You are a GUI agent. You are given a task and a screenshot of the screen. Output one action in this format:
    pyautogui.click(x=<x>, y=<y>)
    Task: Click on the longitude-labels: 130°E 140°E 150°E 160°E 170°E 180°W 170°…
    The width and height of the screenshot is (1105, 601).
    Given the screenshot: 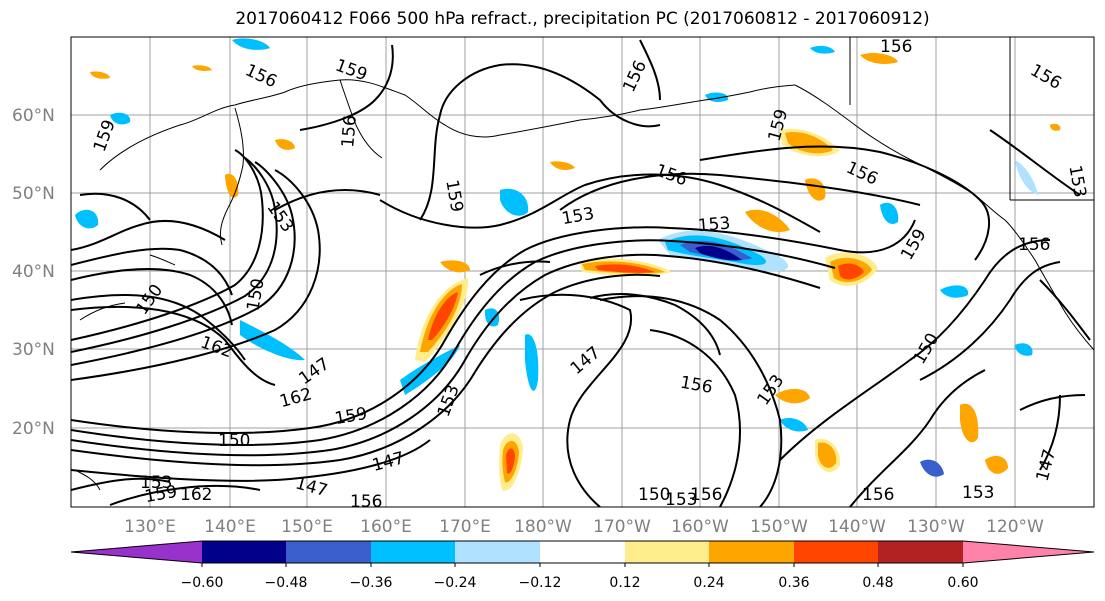 What is the action you would take?
    pyautogui.click(x=584, y=527)
    